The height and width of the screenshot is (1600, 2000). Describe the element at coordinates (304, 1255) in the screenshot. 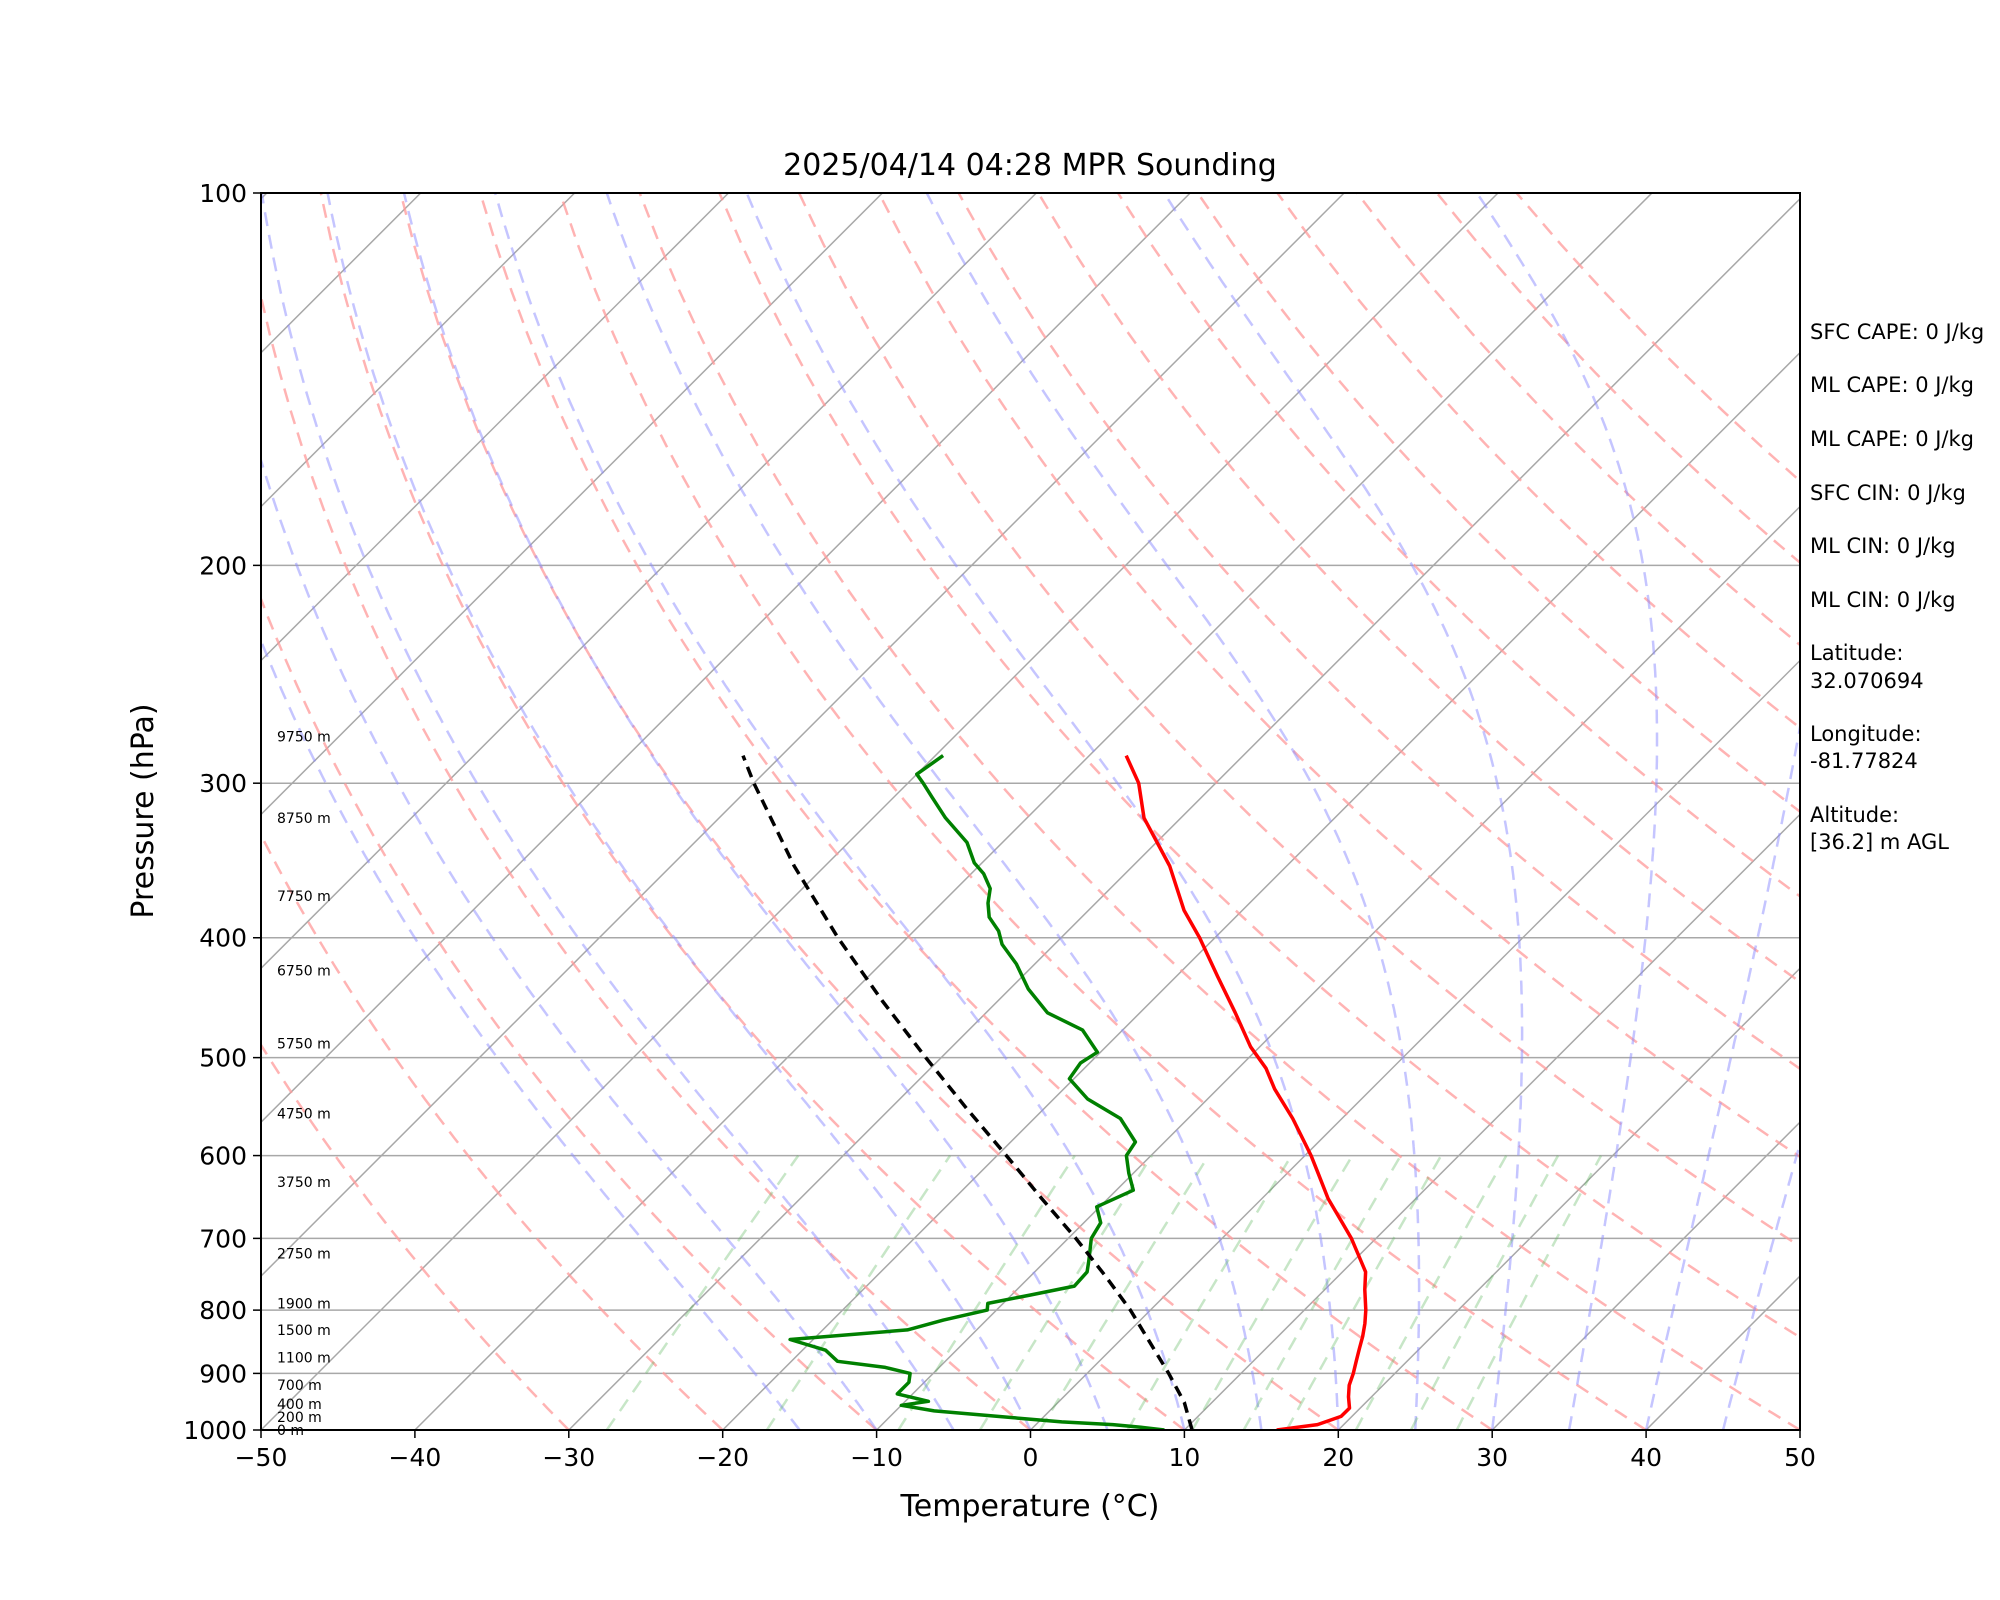

I see `height-label: 2750 m` at that location.